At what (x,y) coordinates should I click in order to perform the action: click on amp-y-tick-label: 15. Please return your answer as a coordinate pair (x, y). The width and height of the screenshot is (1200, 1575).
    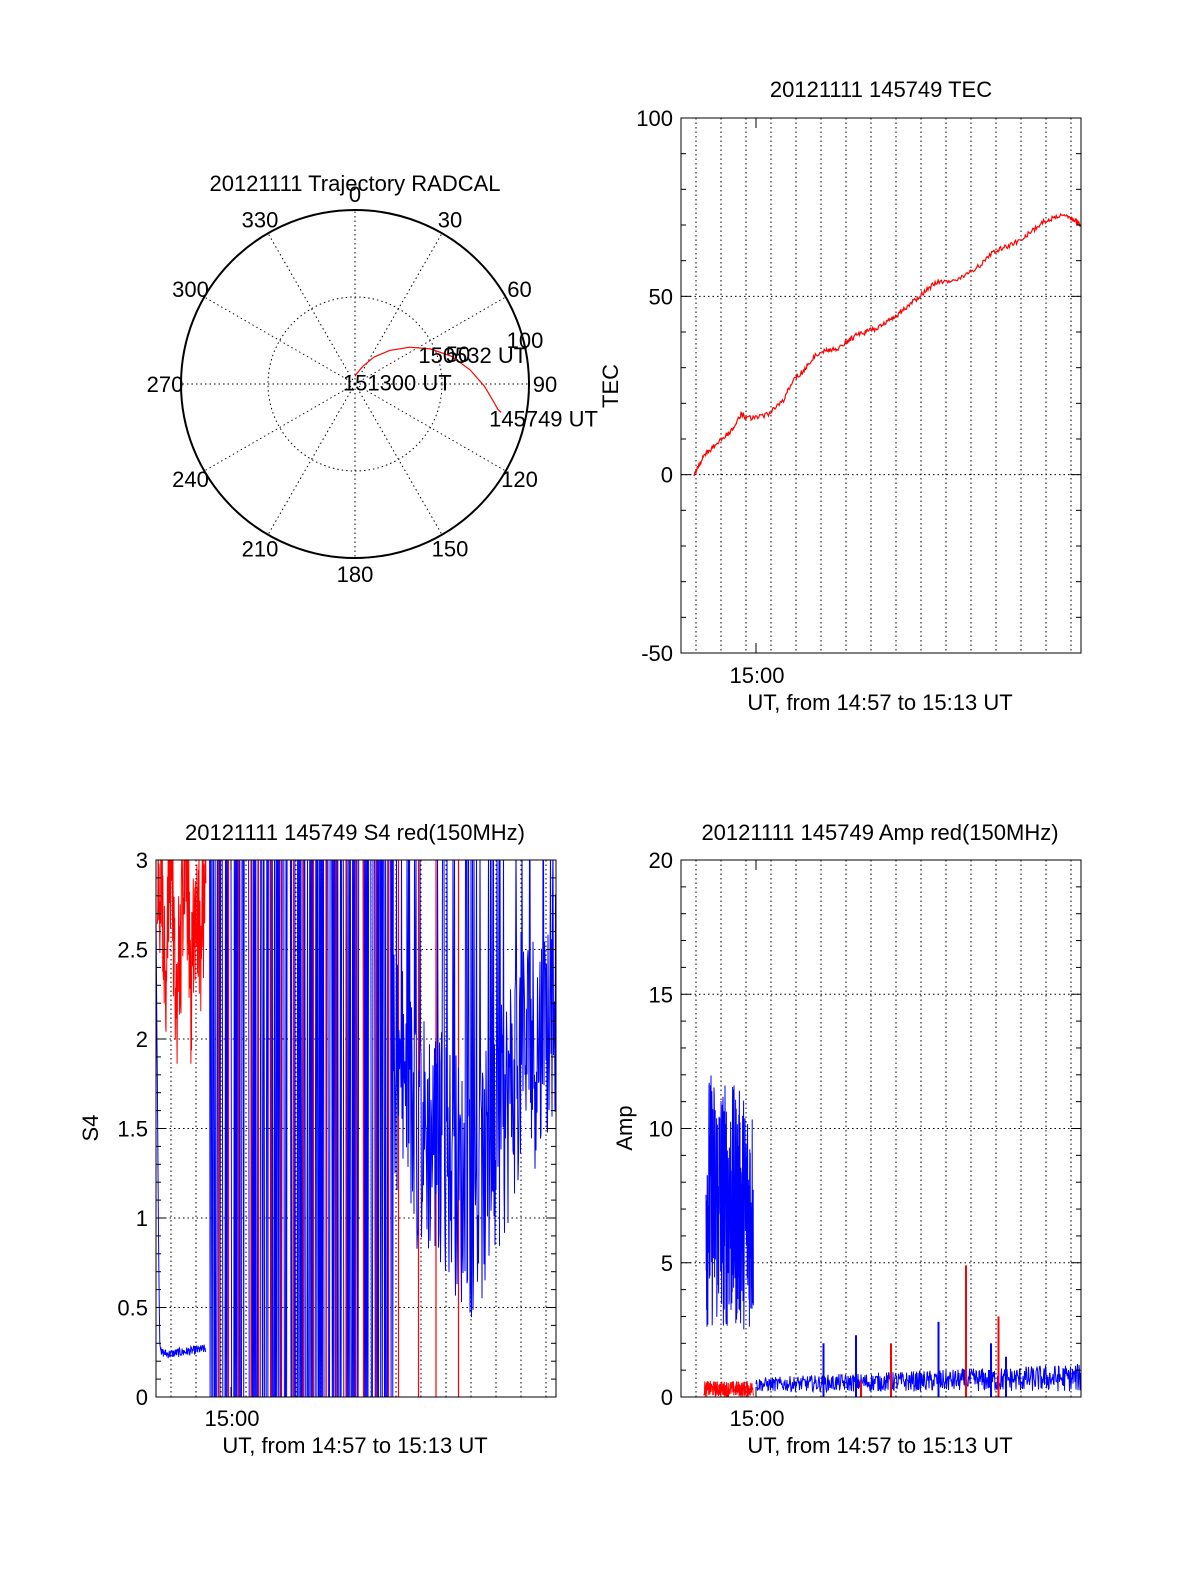
    Looking at the image, I should click on (661, 994).